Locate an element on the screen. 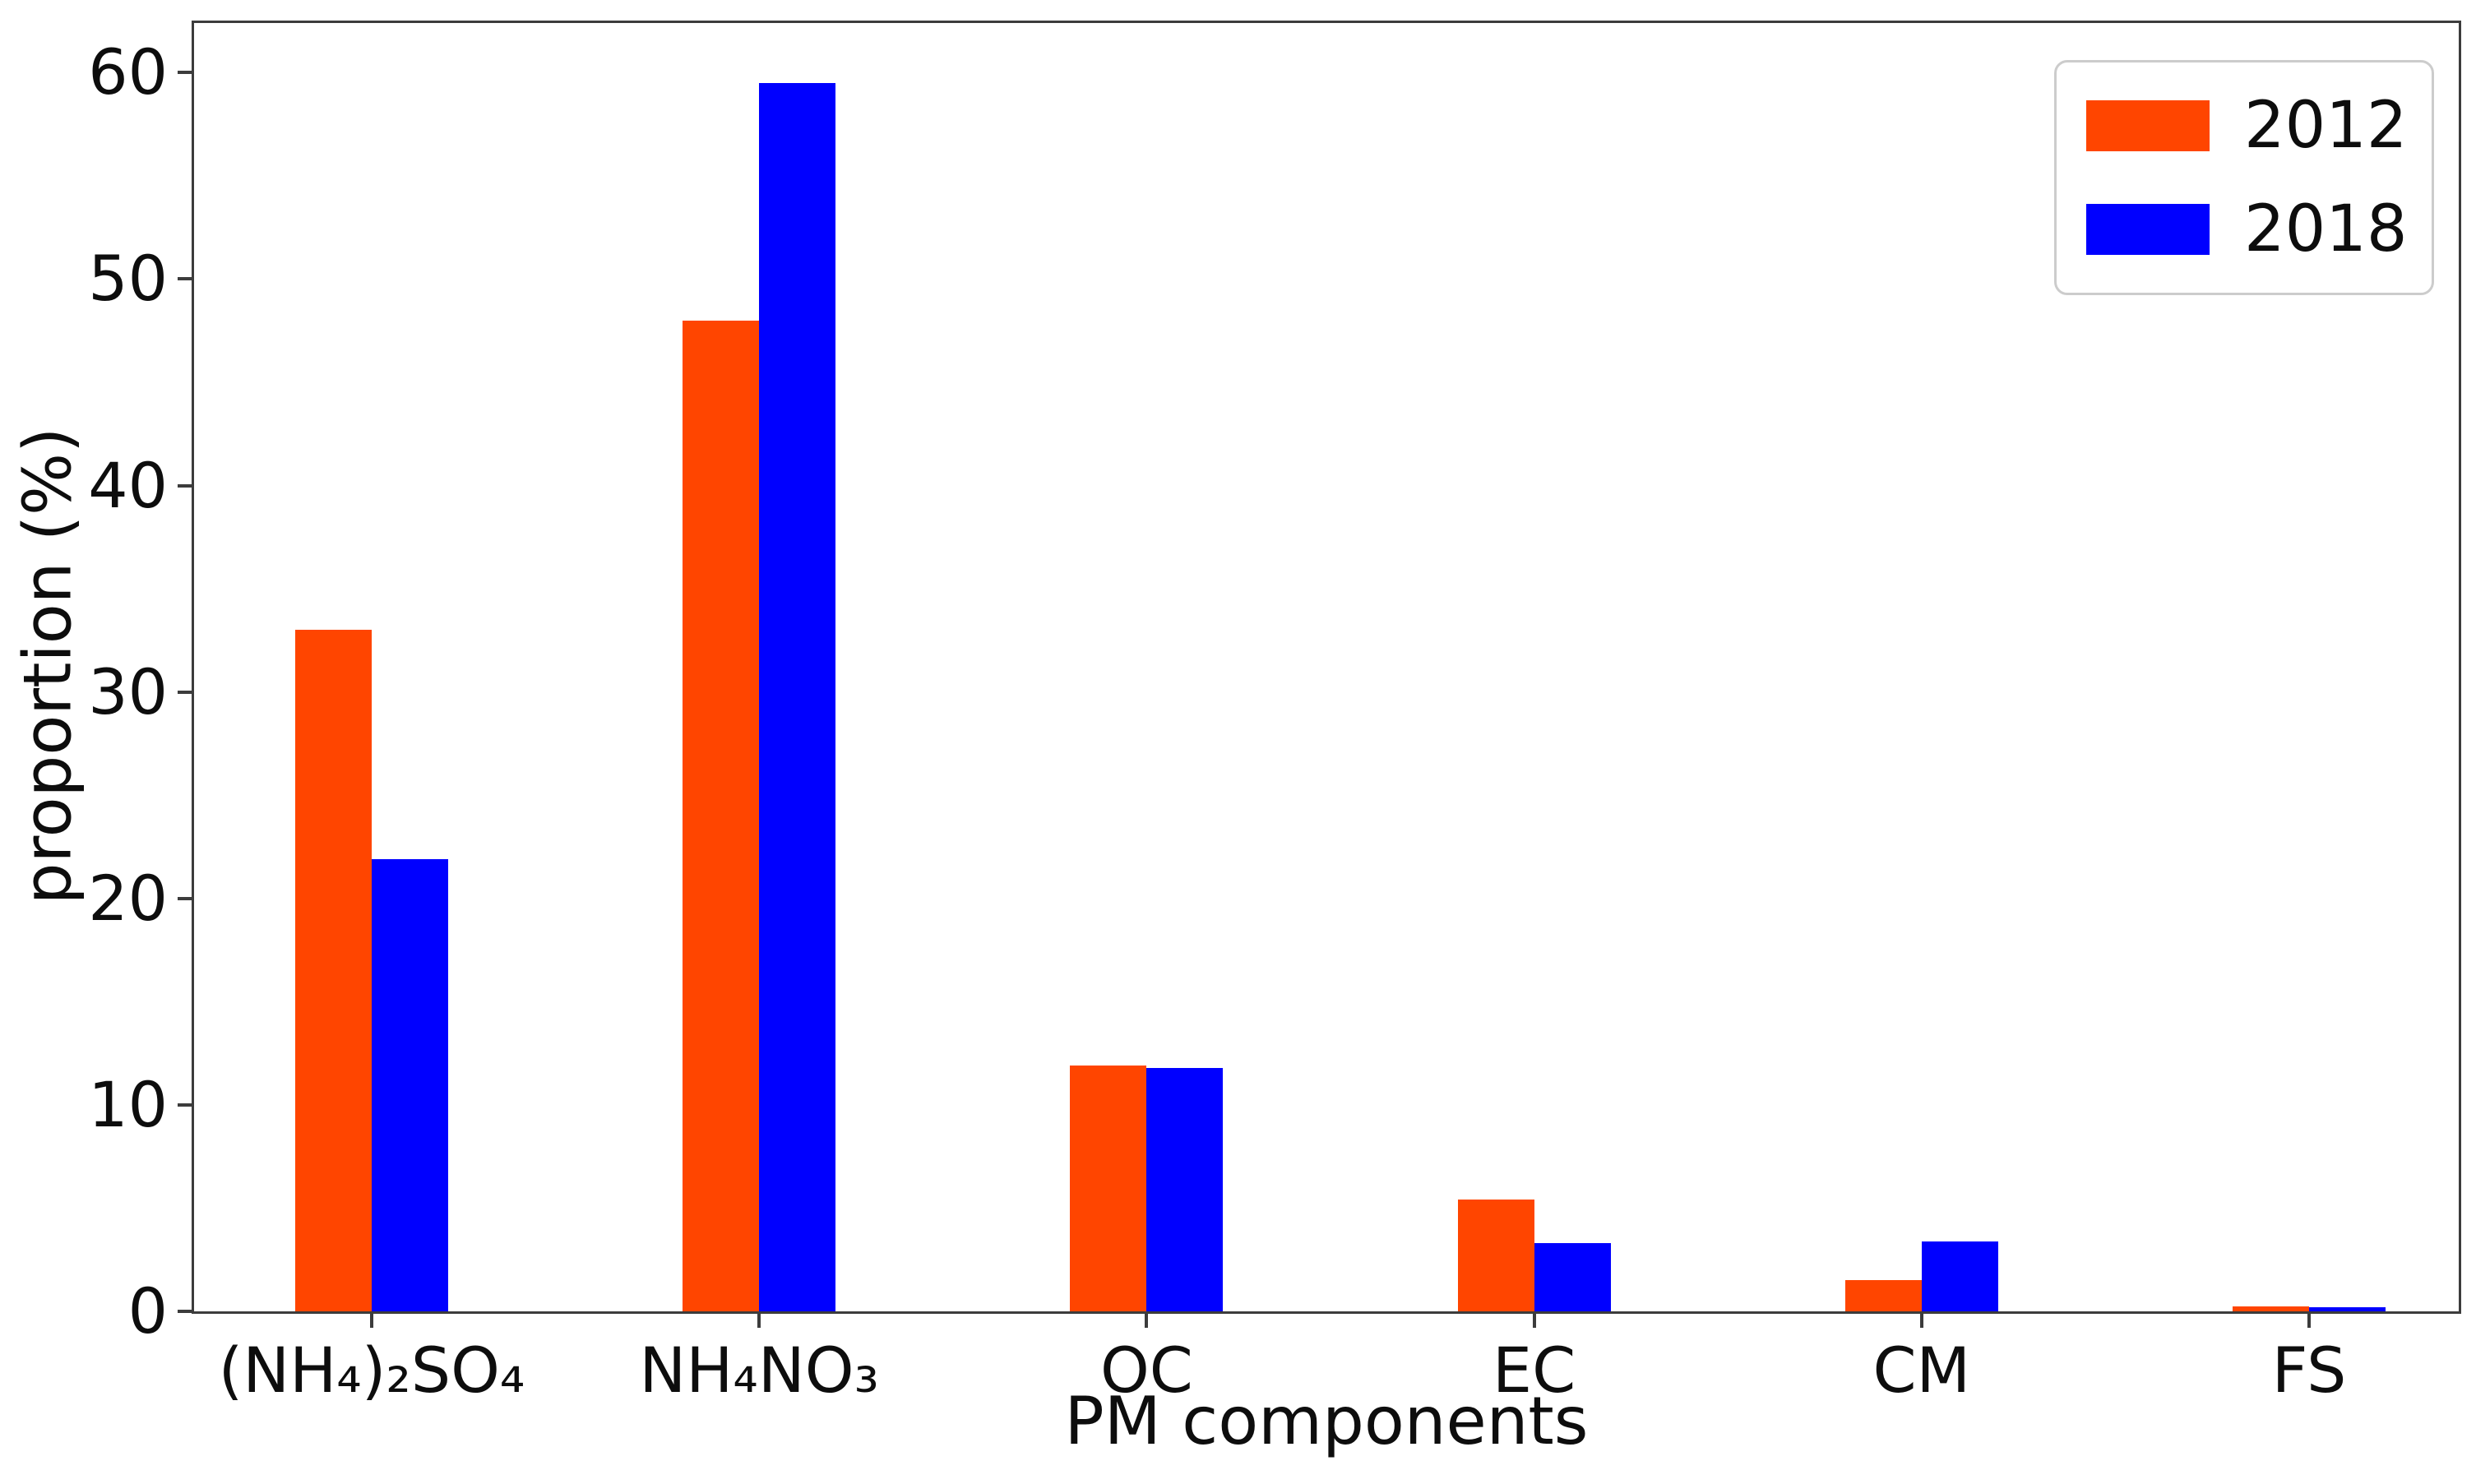 This screenshot has width=2476, height=1484. y-tick-label: 50 is located at coordinates (128, 279).